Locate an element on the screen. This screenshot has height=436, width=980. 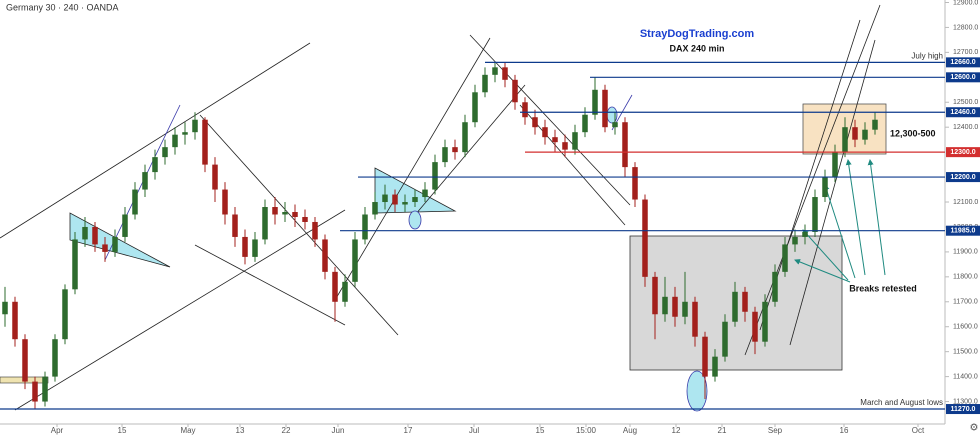
y-tick-label: 12100.0 is located at coordinates (965, 202).